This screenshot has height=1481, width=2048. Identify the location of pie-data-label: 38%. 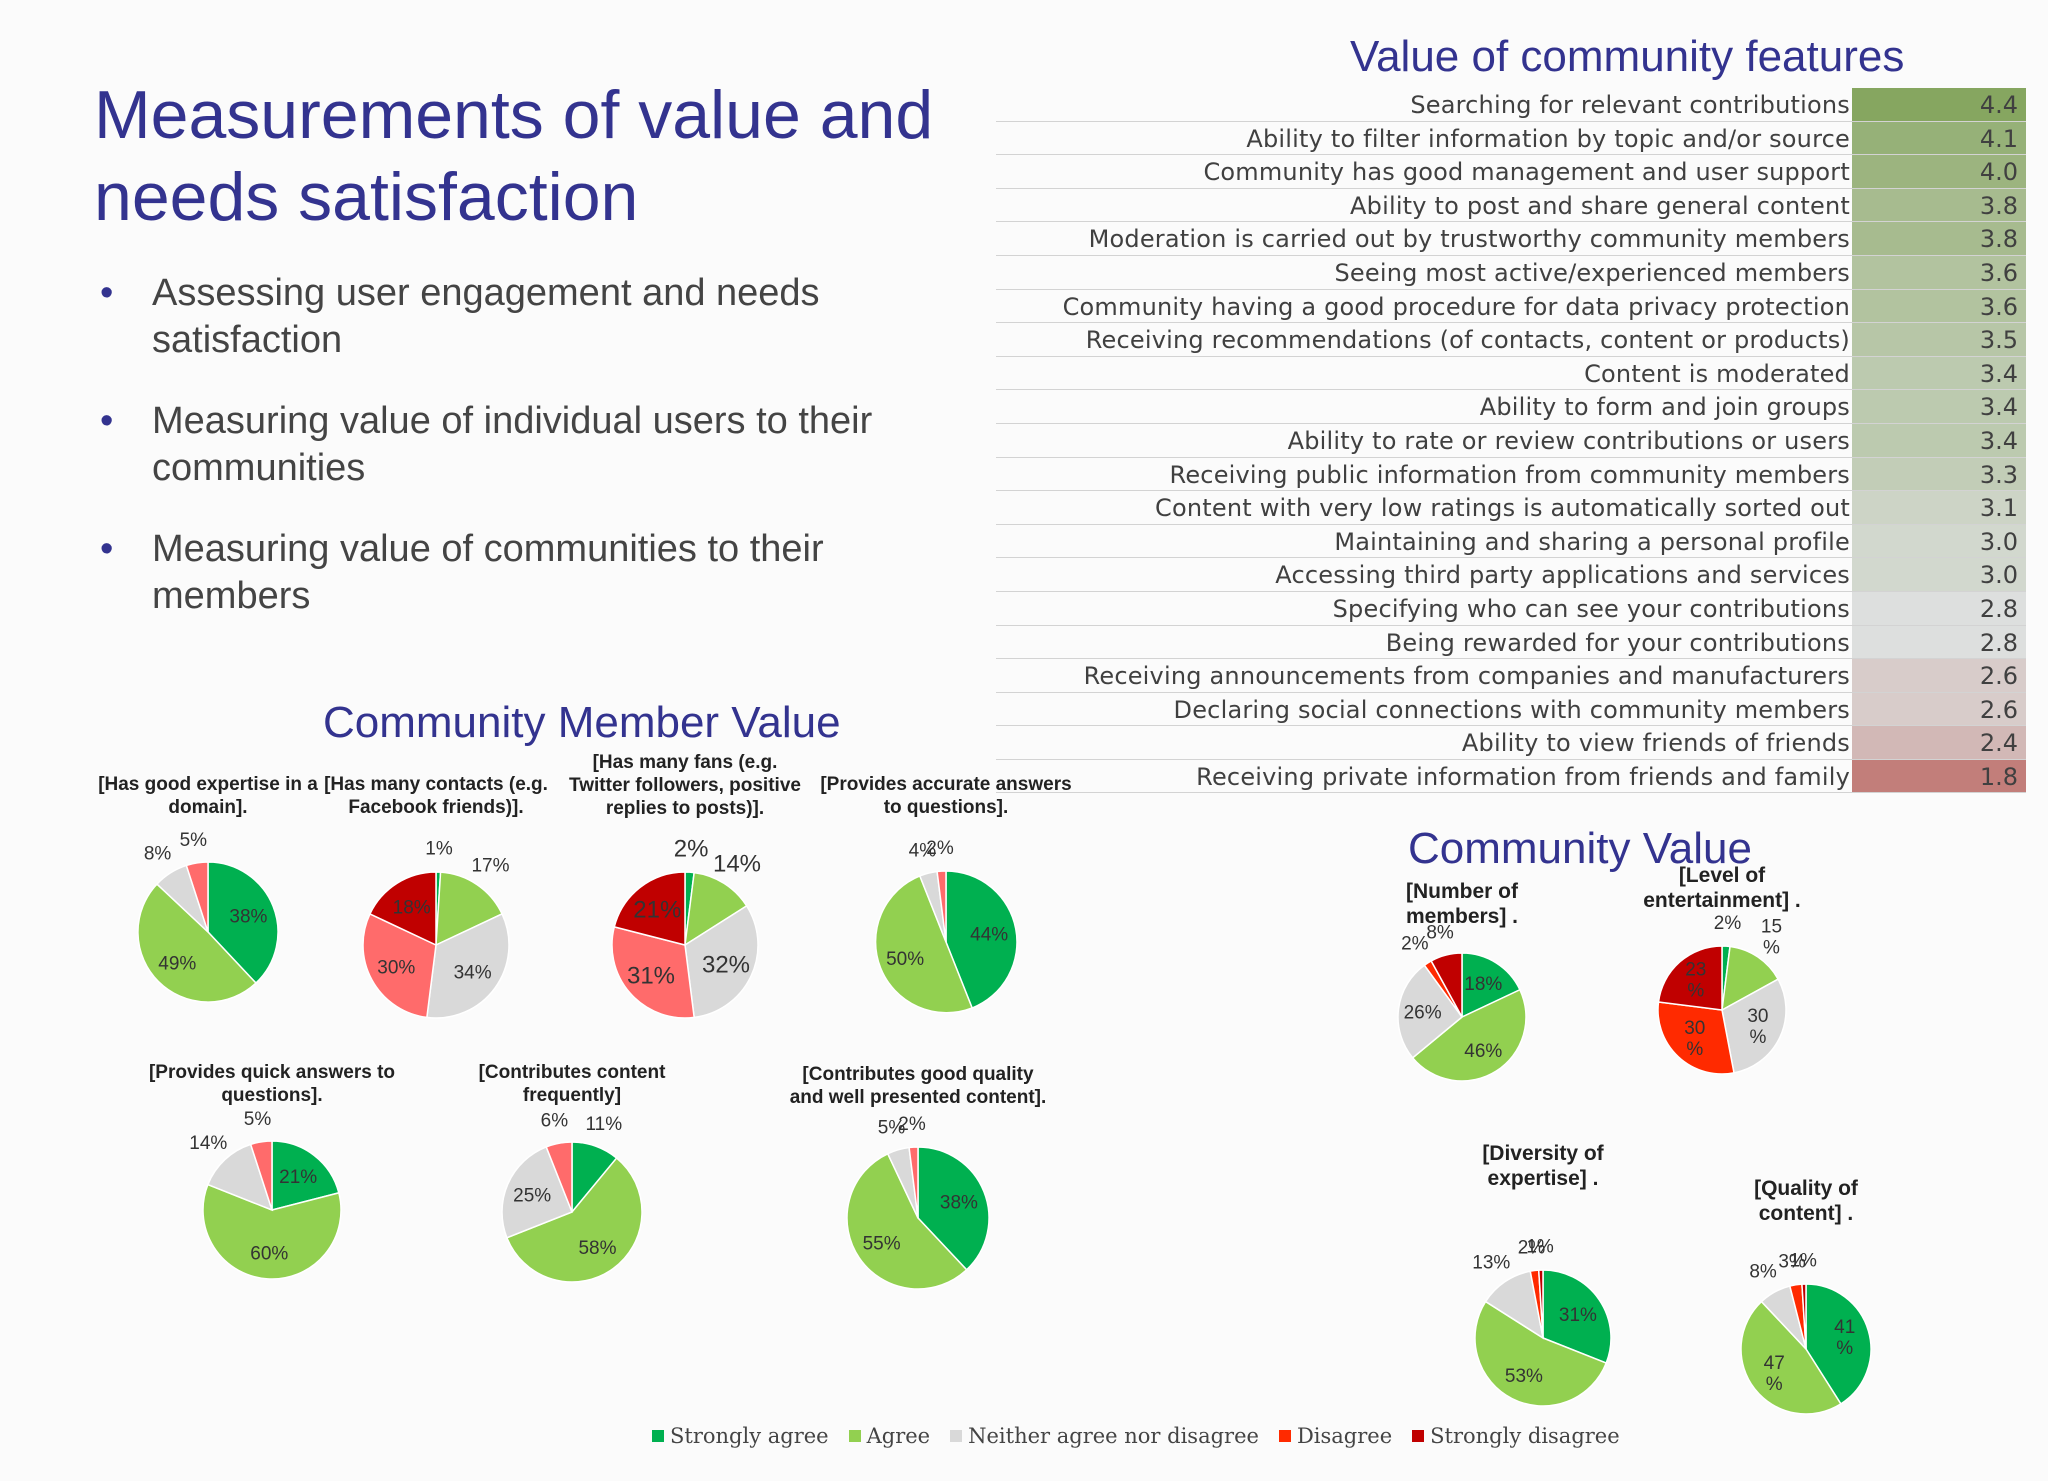
(959, 1202).